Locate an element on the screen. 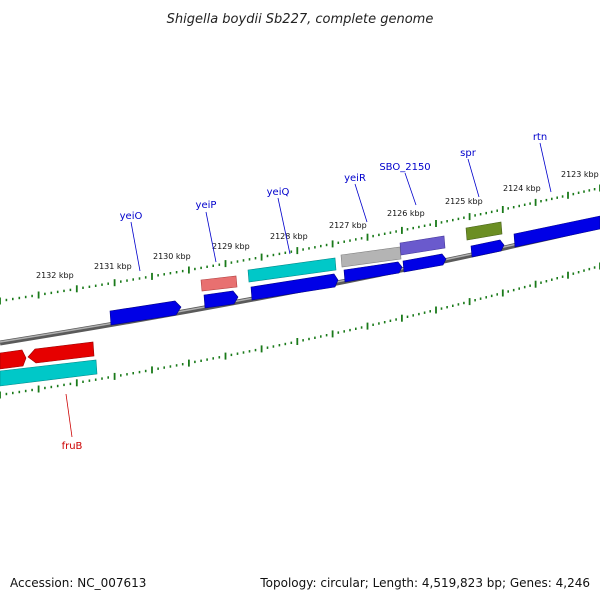 The width and height of the screenshot is (600, 600). gene-blue-spr is located at coordinates (487, 248).